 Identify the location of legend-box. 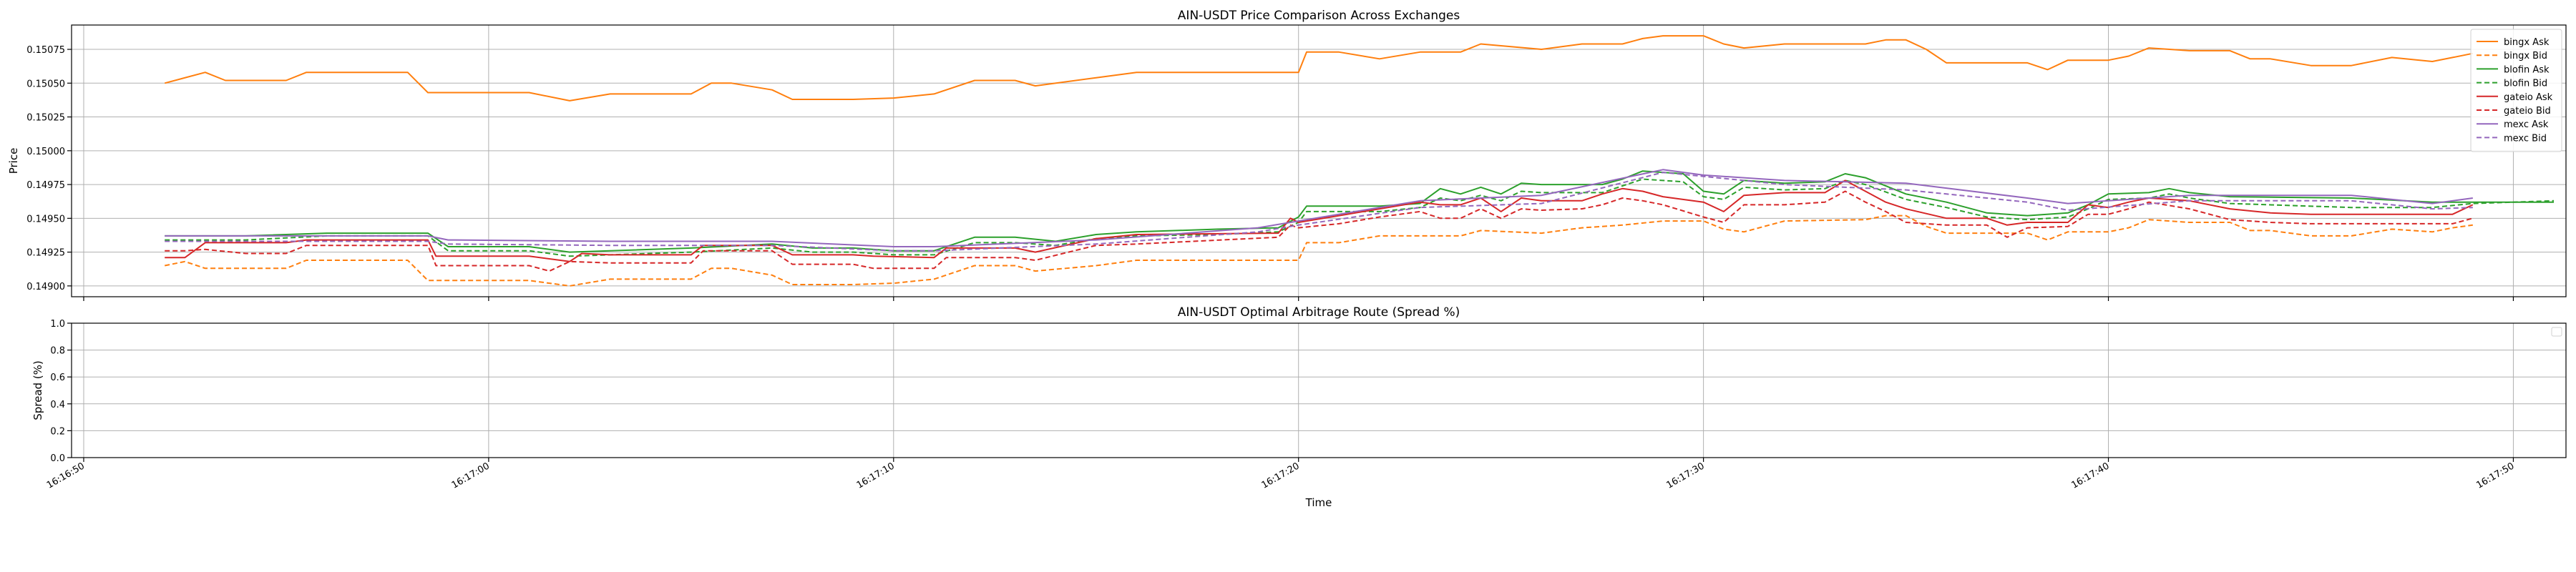
(2516, 90).